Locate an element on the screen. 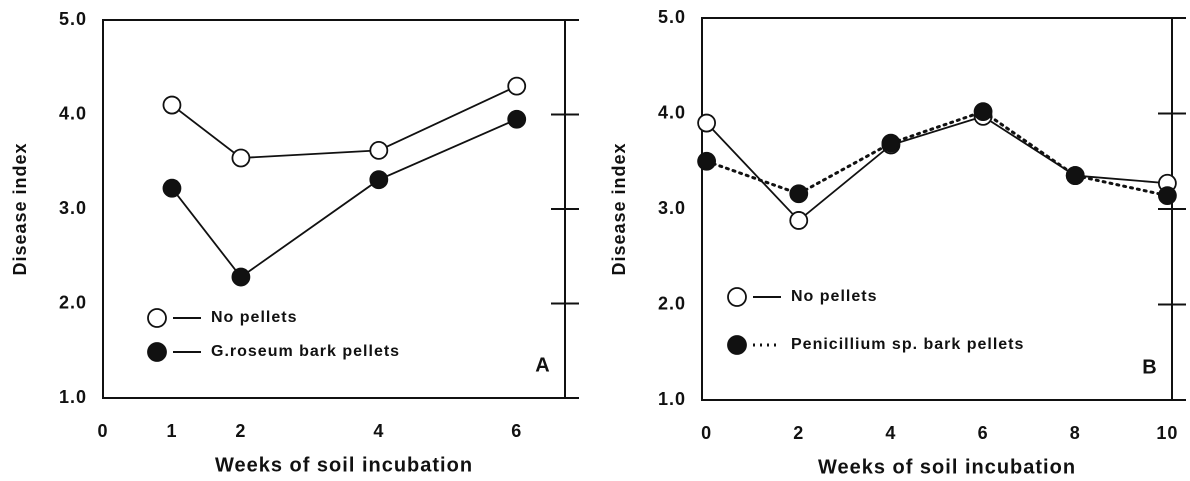  legend-label: Penicillium sp. bark pellets is located at coordinates (907, 344).